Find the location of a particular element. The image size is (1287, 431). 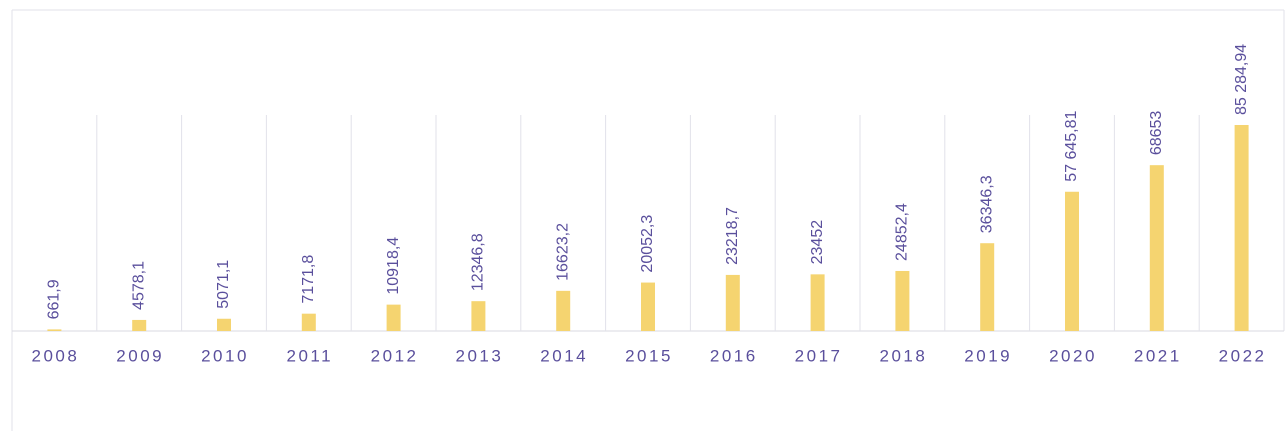

value-label: 57 645,81 is located at coordinates (1071, 145).